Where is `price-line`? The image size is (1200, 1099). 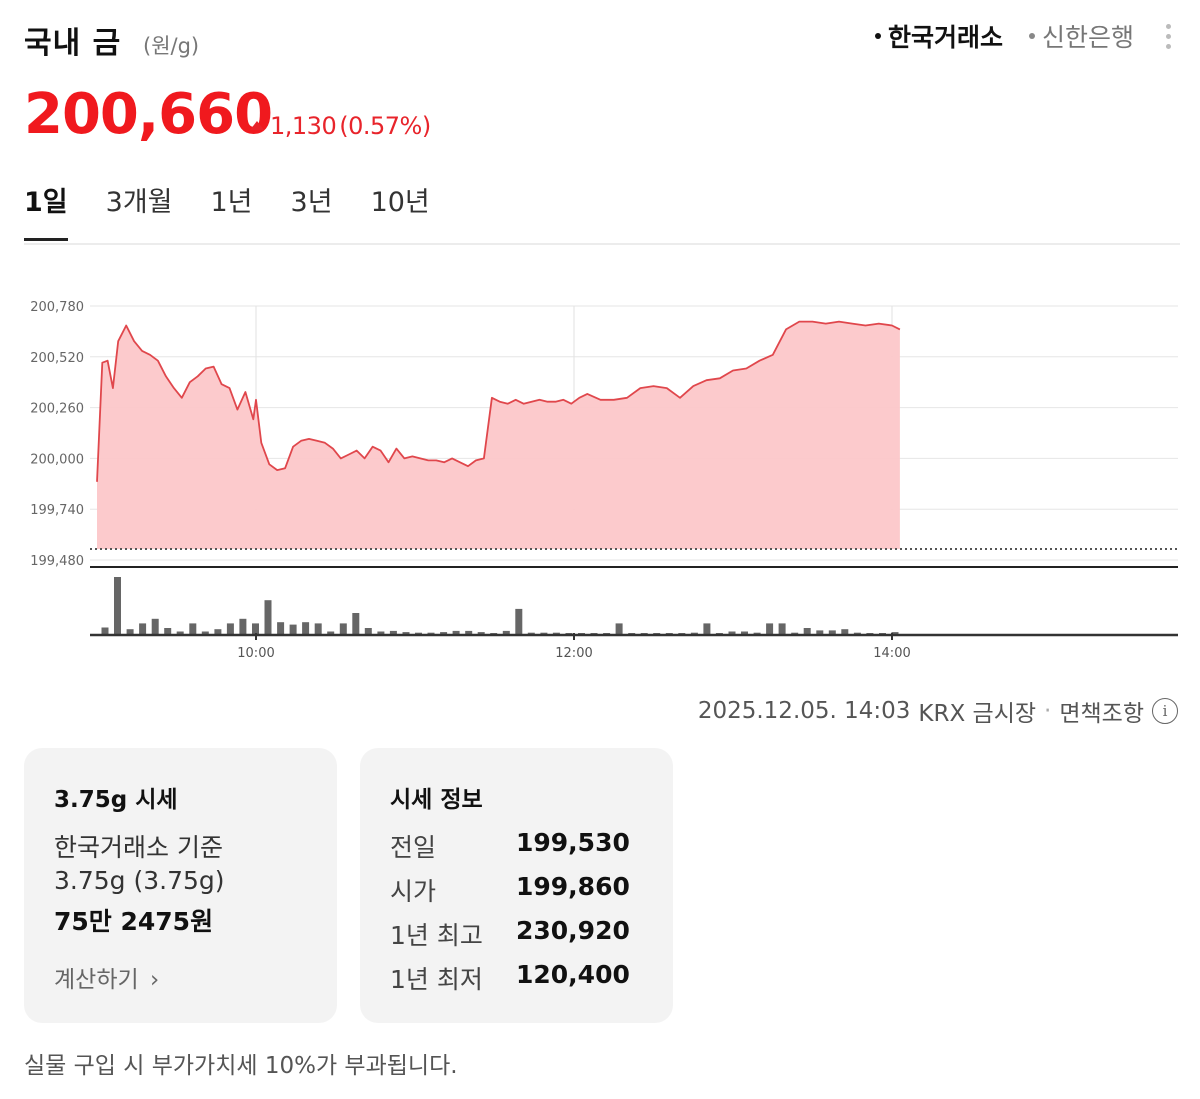
price-line is located at coordinates (498, 401).